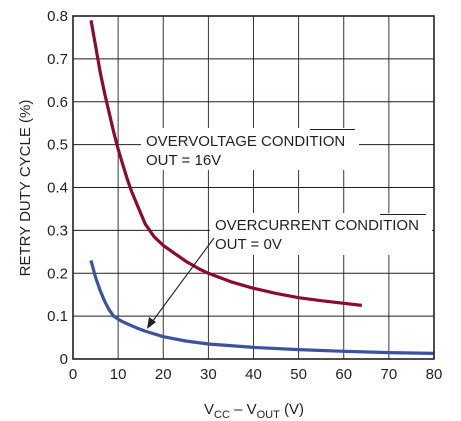 This screenshot has height=421, width=461. I want to click on x-tick-label: 0, so click(73, 374).